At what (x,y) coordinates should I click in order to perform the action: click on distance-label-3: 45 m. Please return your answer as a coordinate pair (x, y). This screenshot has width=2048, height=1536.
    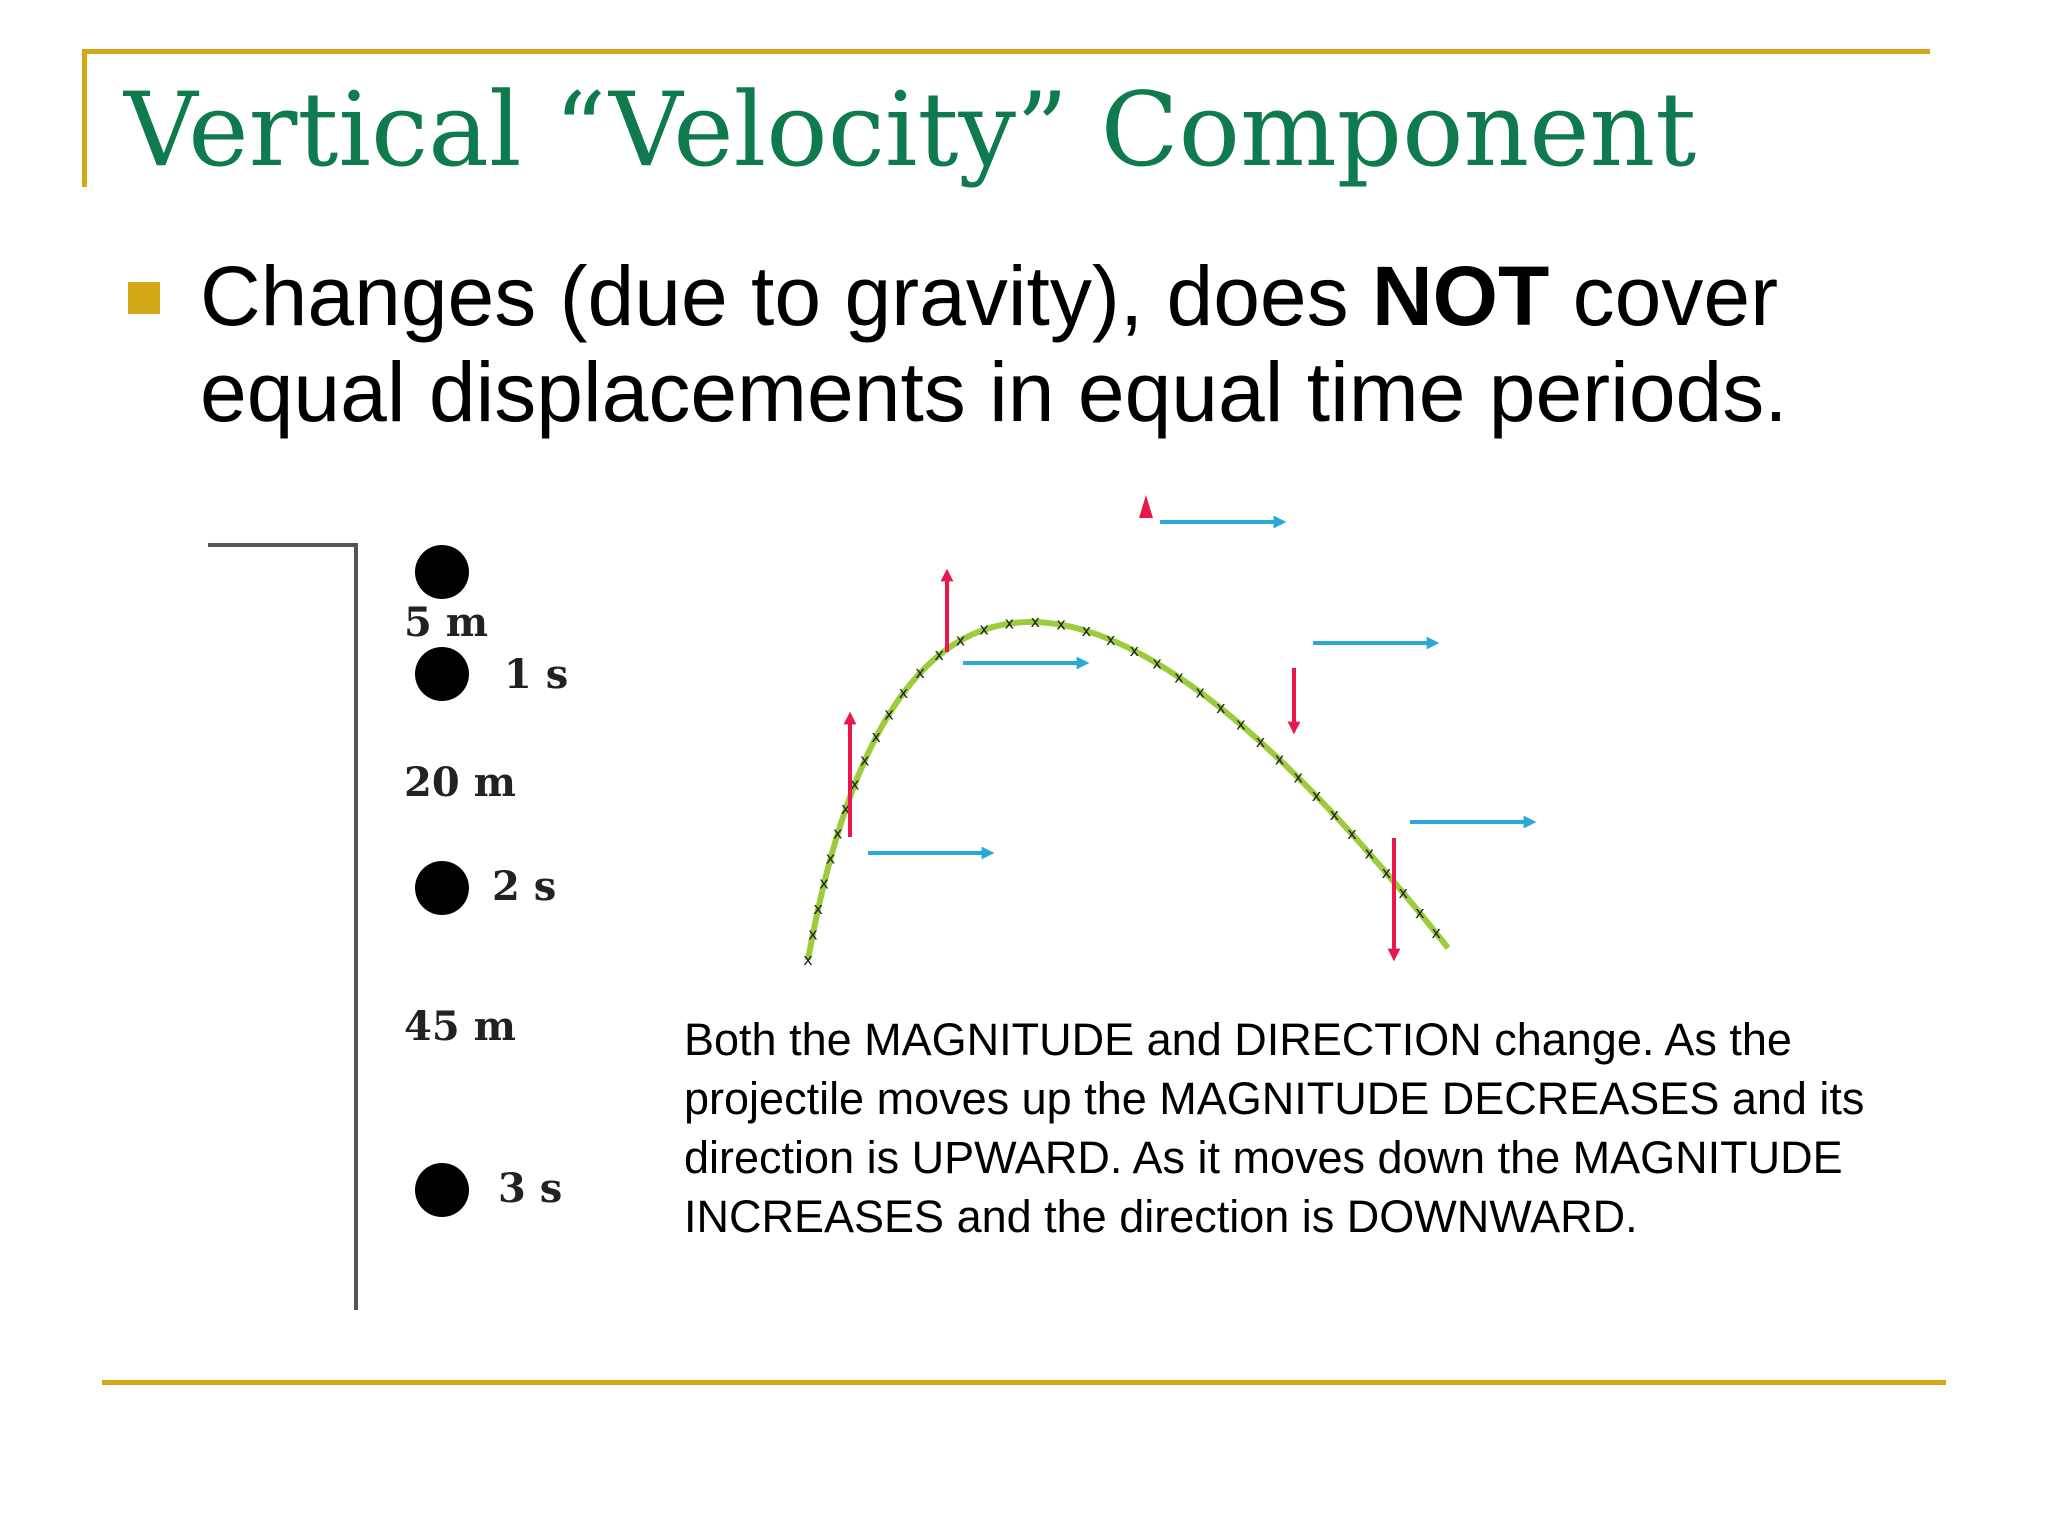
    Looking at the image, I should click on (460, 1026).